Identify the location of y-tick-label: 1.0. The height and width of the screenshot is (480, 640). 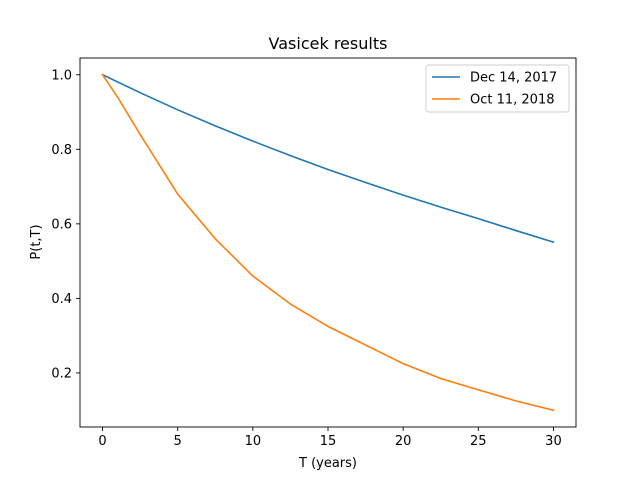
(61, 75).